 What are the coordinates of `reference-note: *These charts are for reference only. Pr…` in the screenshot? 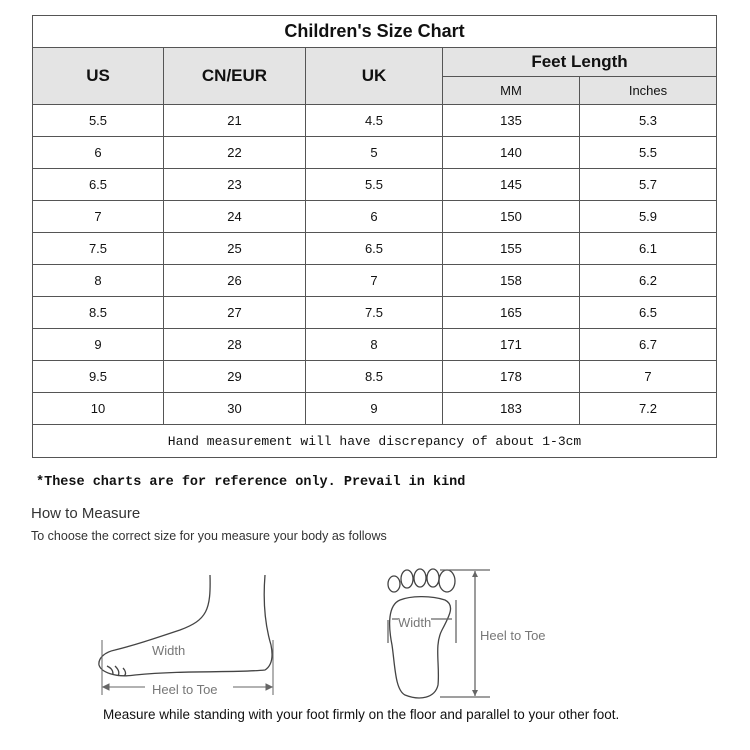 It's located at (251, 482).